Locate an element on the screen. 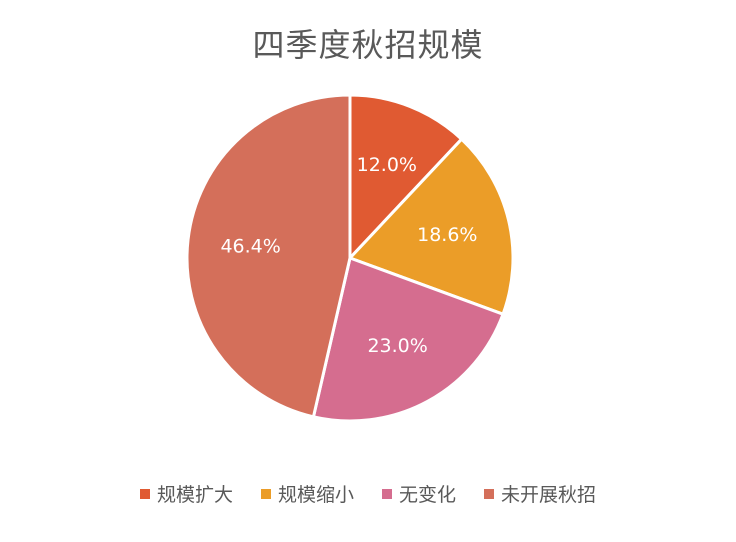 The width and height of the screenshot is (736, 542). legend-item-1: 规模扩大 is located at coordinates (186, 493).